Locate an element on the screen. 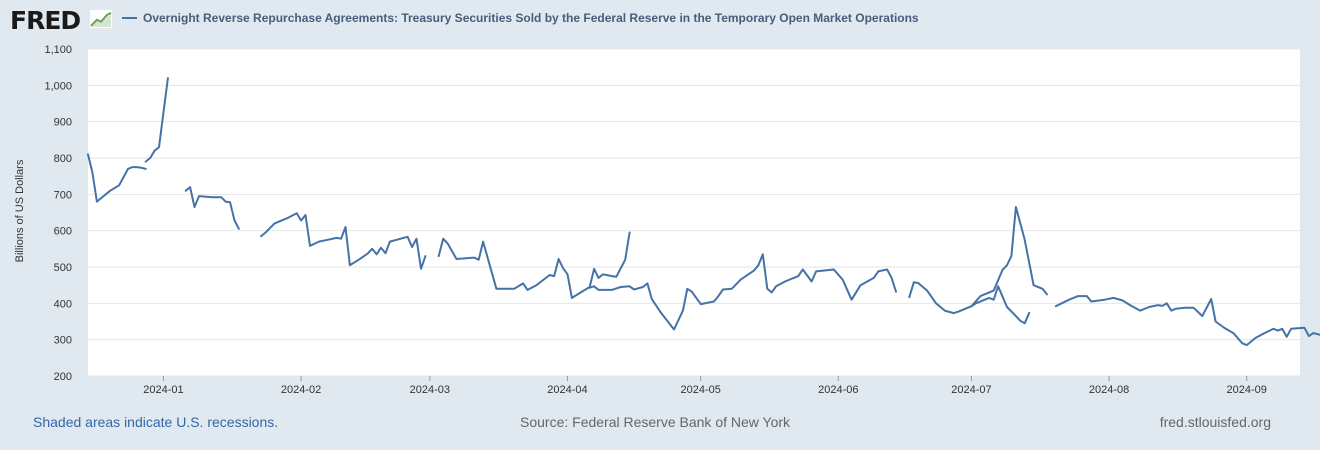  recession-note: Shaded areas indicate U.S. recessions. is located at coordinates (156, 422).